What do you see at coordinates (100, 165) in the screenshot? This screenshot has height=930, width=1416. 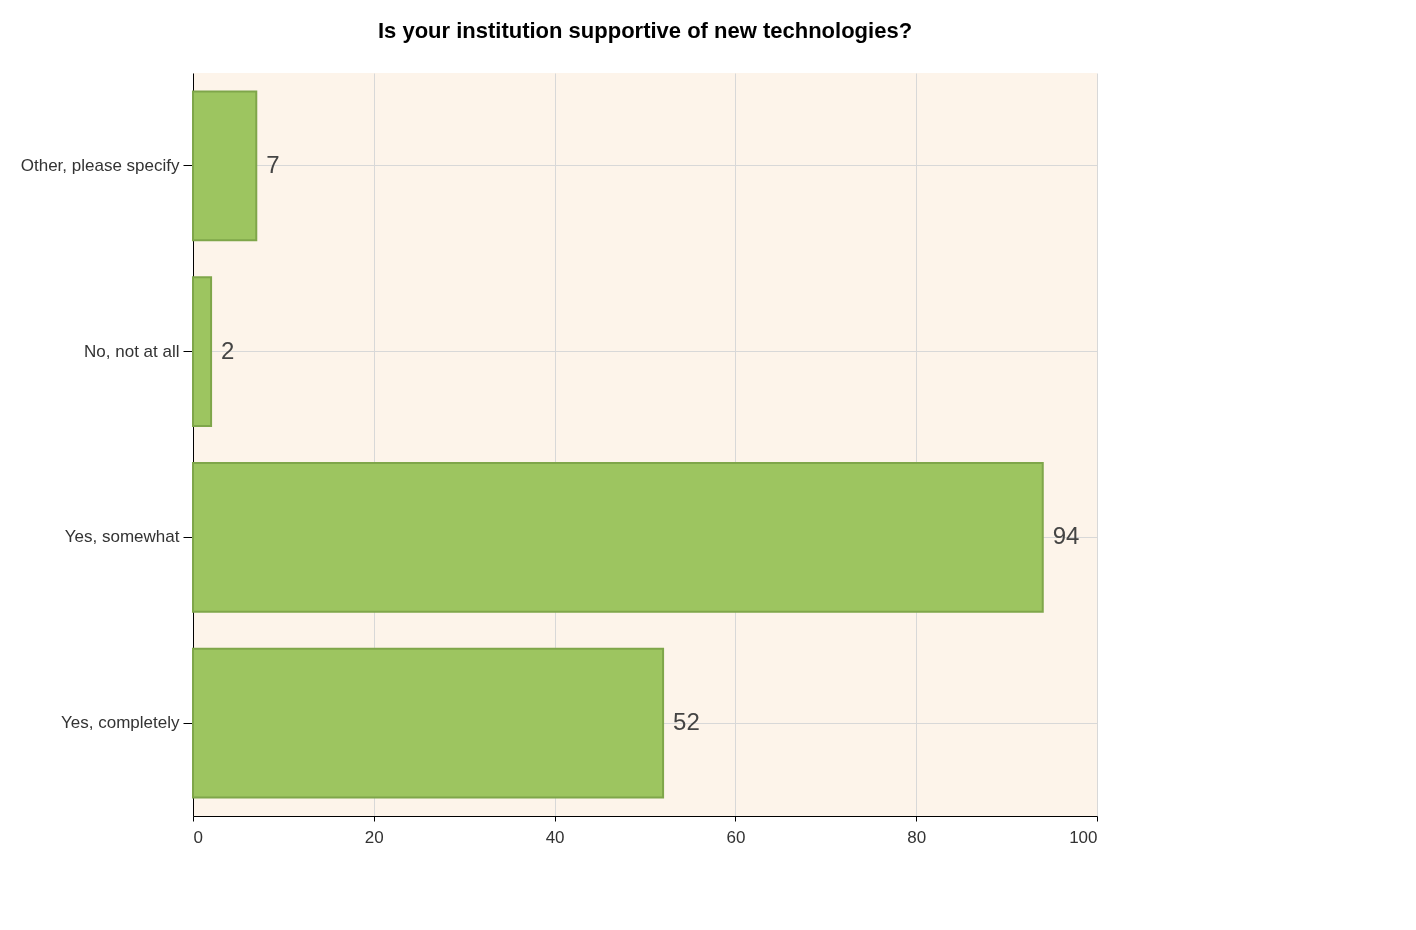 I see `y-tick-label: Other, please specify` at bounding box center [100, 165].